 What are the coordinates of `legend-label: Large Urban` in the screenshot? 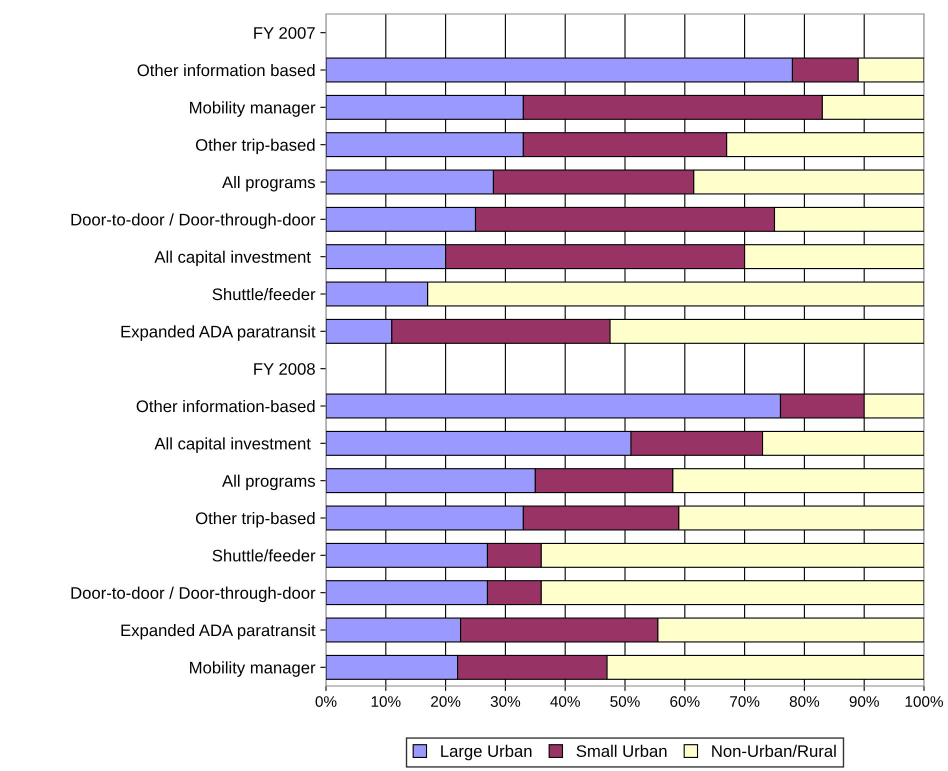 It's located at (486, 752).